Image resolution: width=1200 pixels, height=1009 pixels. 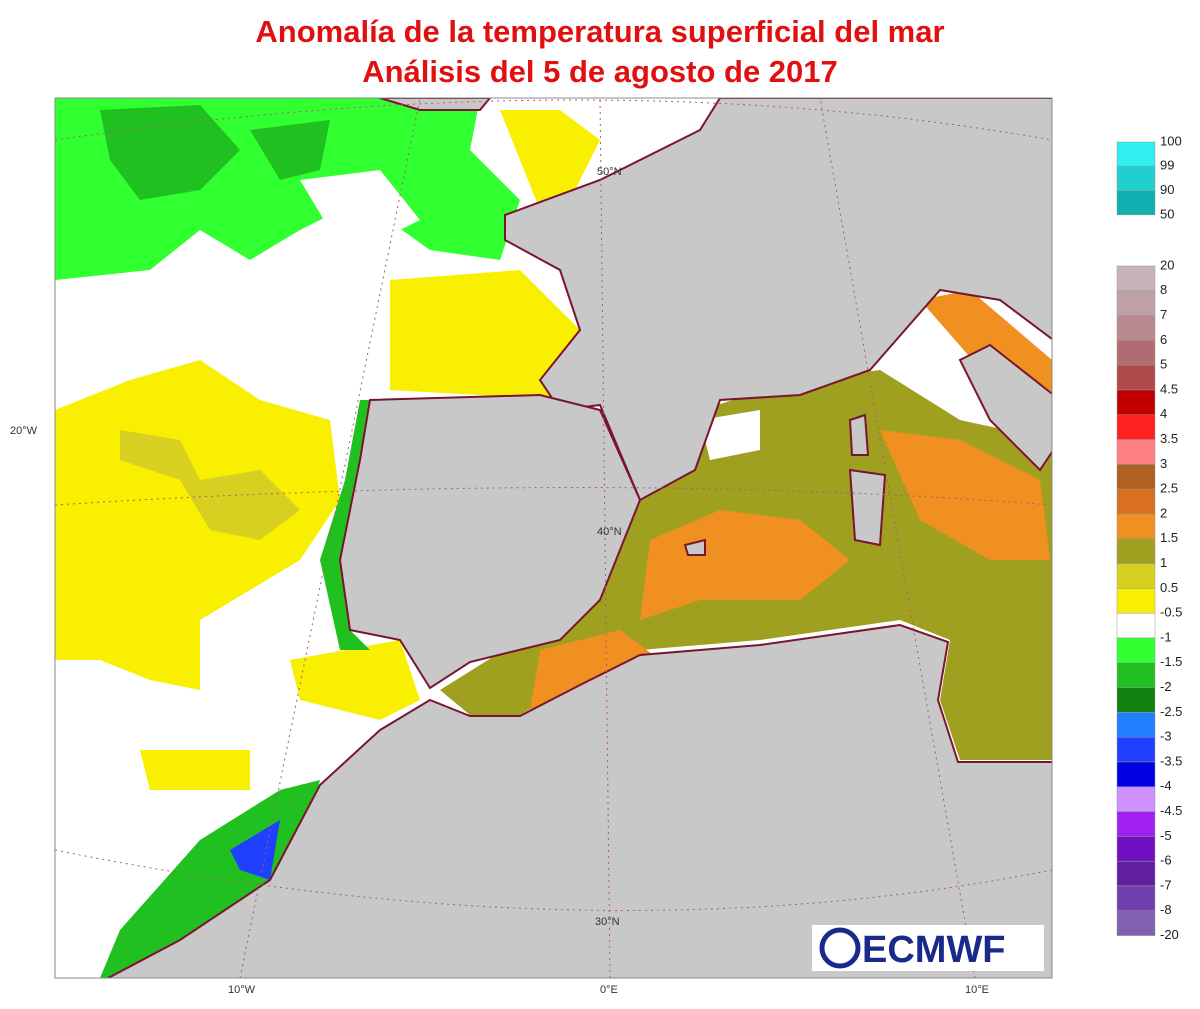 What do you see at coordinates (1167, 264) in the screenshot?
I see `legend-label: 20` at bounding box center [1167, 264].